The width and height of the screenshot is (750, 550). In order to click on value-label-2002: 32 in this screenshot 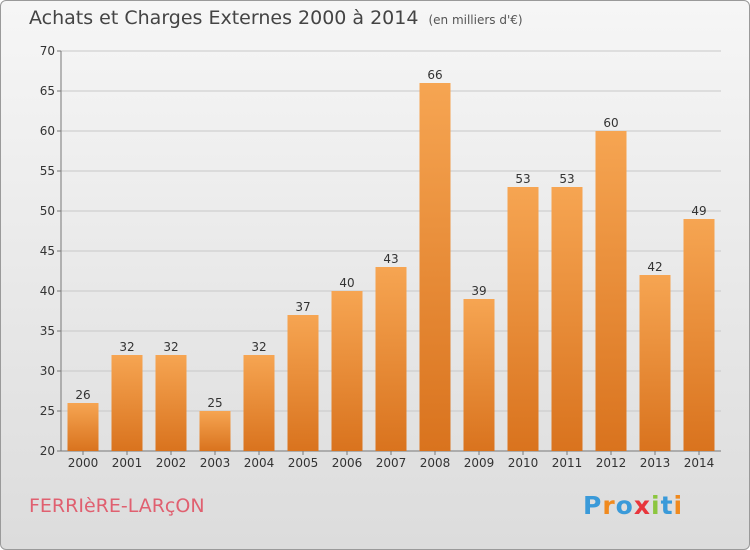, I will do `click(170, 347)`.